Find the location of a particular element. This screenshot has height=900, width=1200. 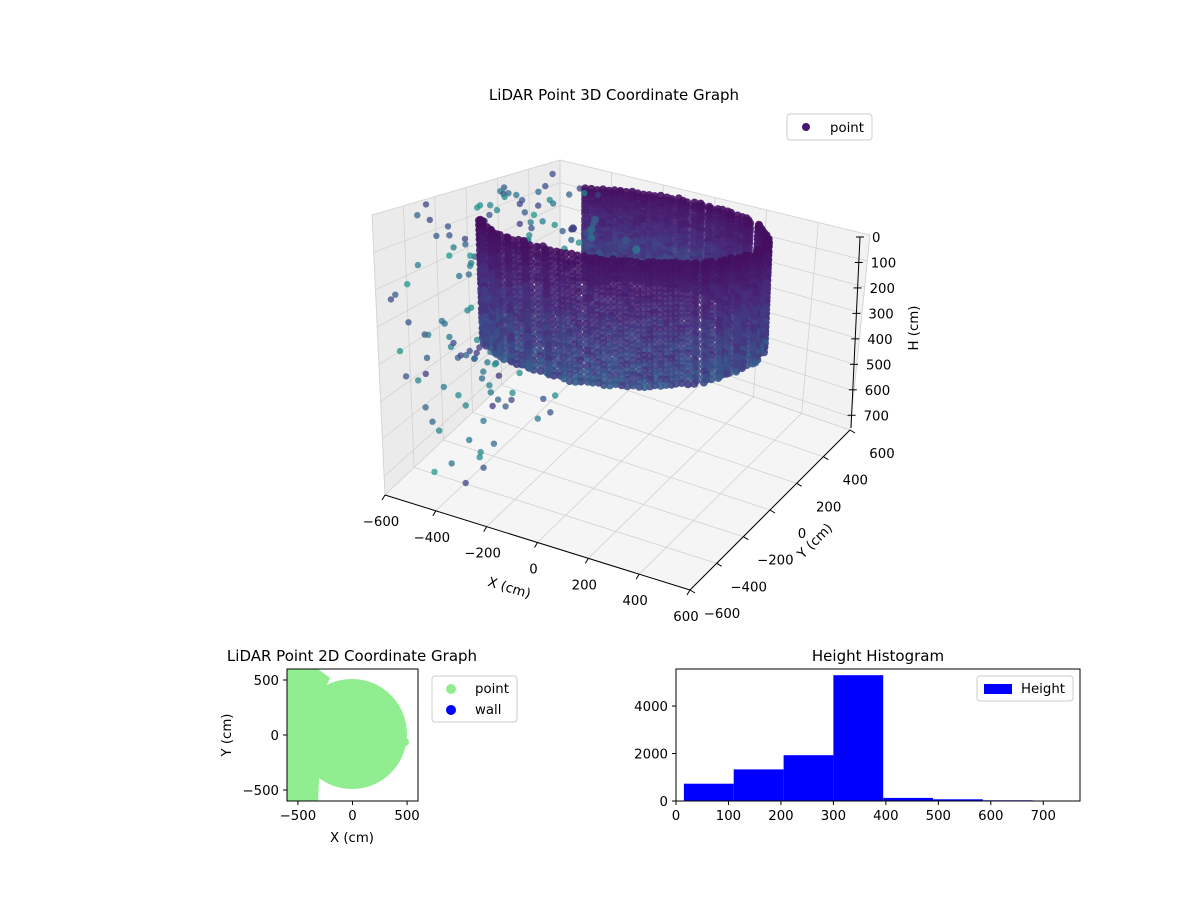

chart-2d-title: LiDAR Point 2D Coordinate Graph is located at coordinates (352, 656).